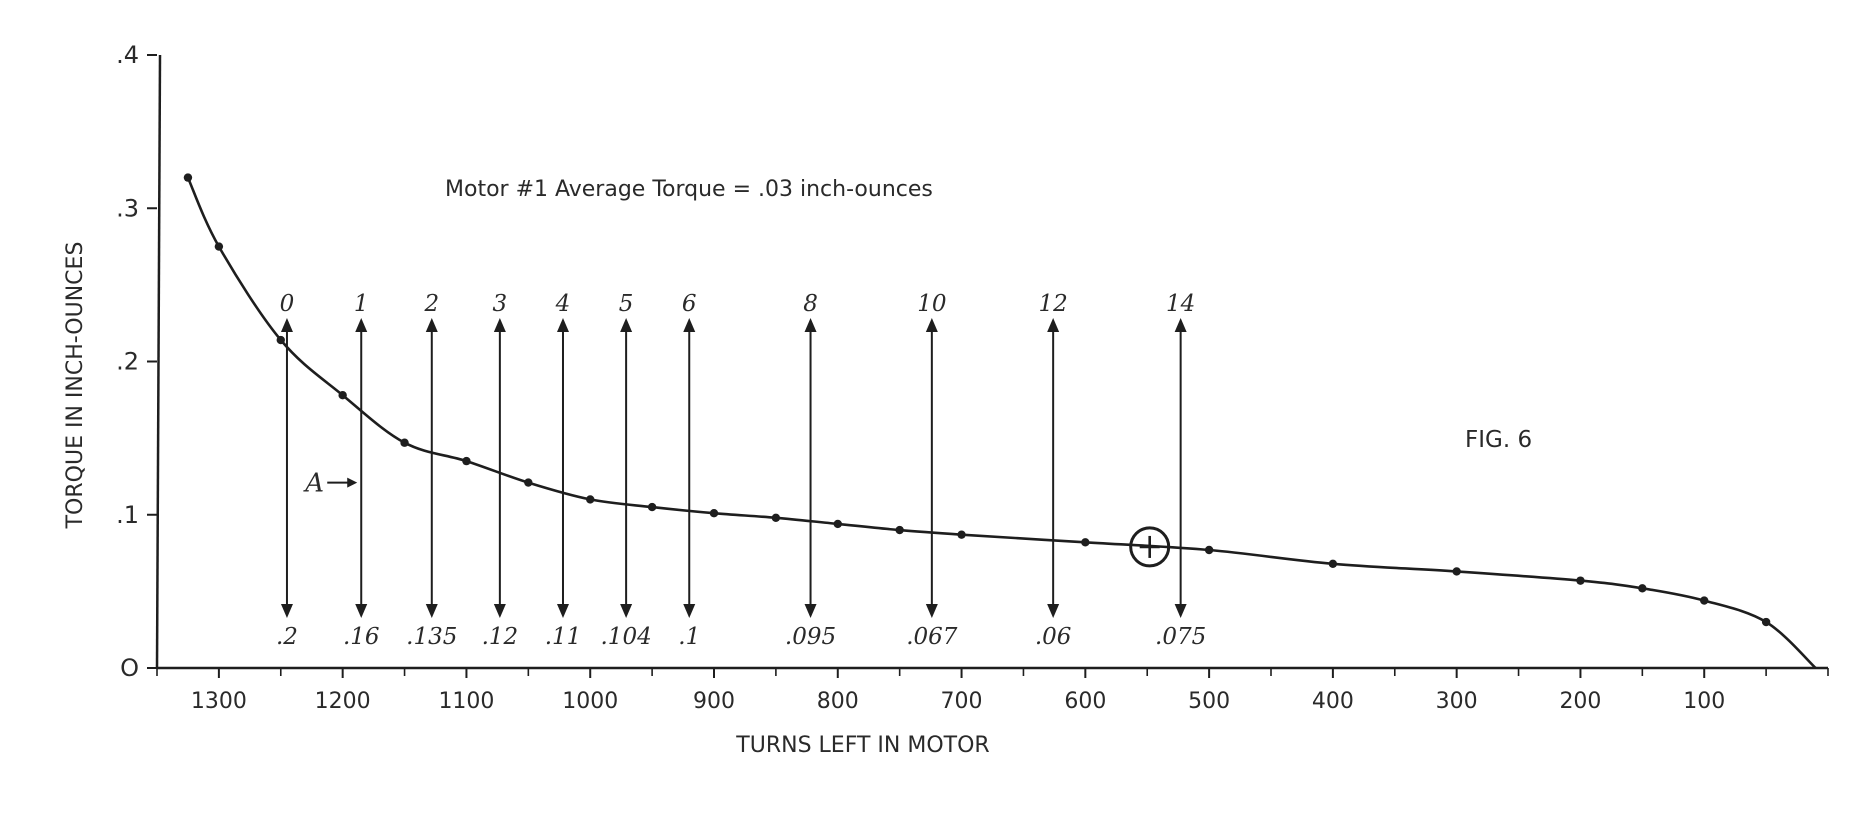 The height and width of the screenshot is (820, 1872). Describe the element at coordinates (1053, 637) in the screenshot. I see `marker-bottom-label: .06` at that location.